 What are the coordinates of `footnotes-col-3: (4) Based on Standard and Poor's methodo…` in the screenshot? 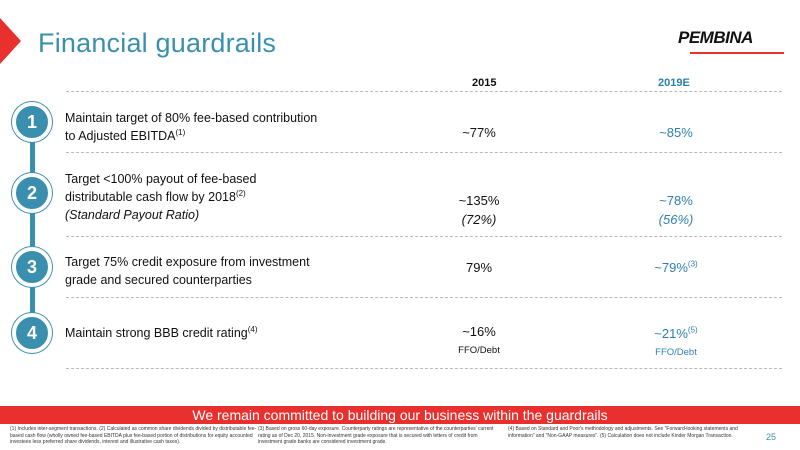 It's located at (623, 432).